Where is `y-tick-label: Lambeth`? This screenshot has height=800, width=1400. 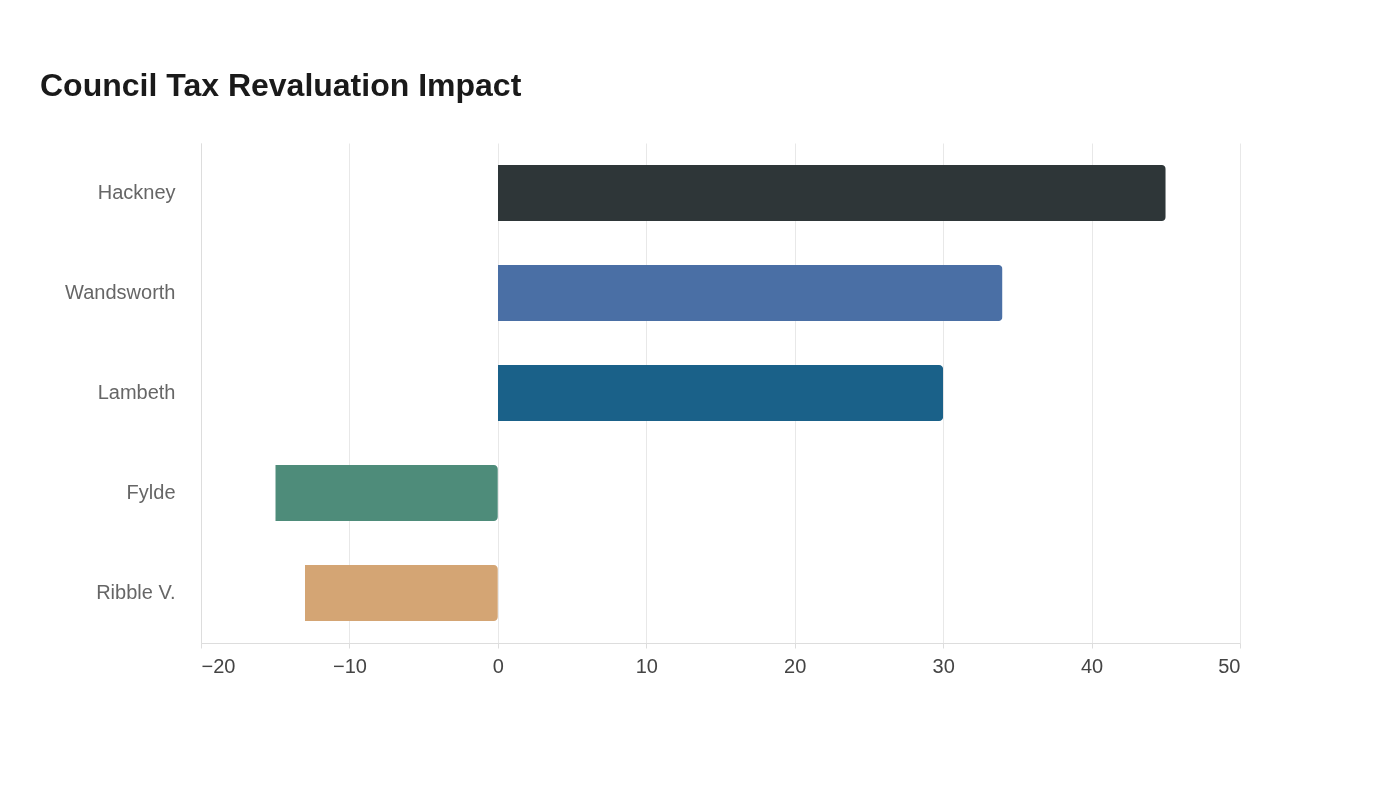
y-tick-label: Lambeth is located at coordinates (136, 392).